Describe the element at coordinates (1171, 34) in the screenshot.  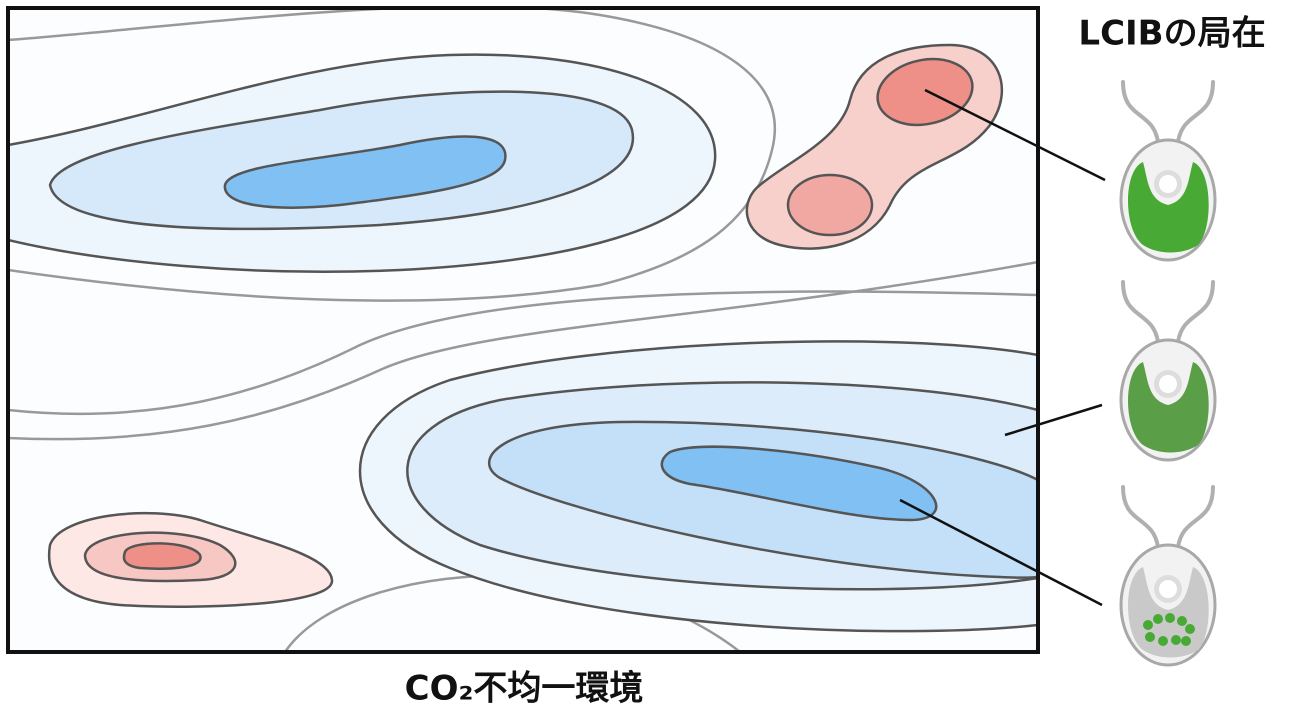
I see `cell-heading: LCIBの局在` at that location.